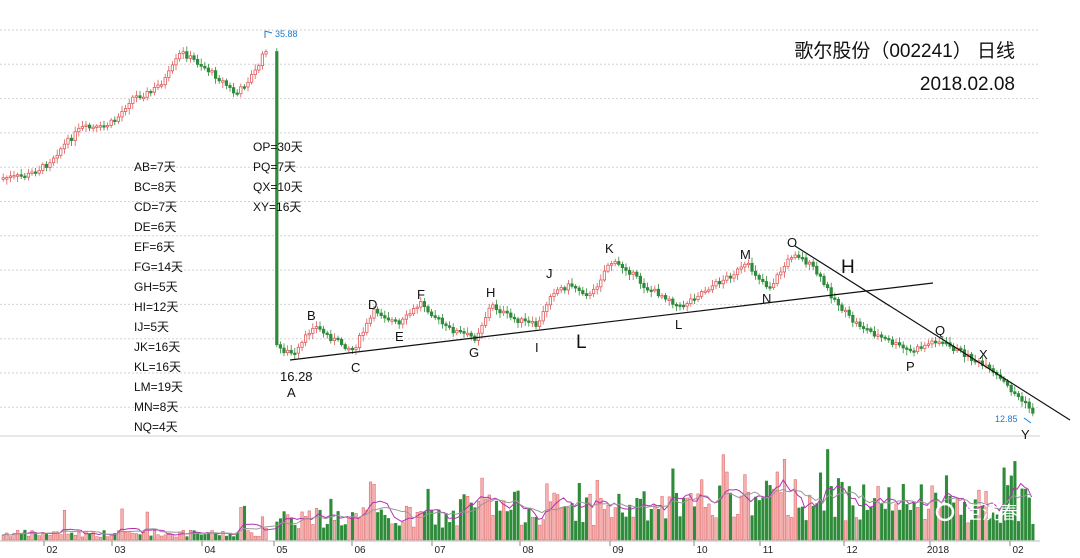 Image resolution: width=1080 pixels, height=558 pixels. What do you see at coordinates (678, 324) in the screenshot?
I see `point-label-l: L` at bounding box center [678, 324].